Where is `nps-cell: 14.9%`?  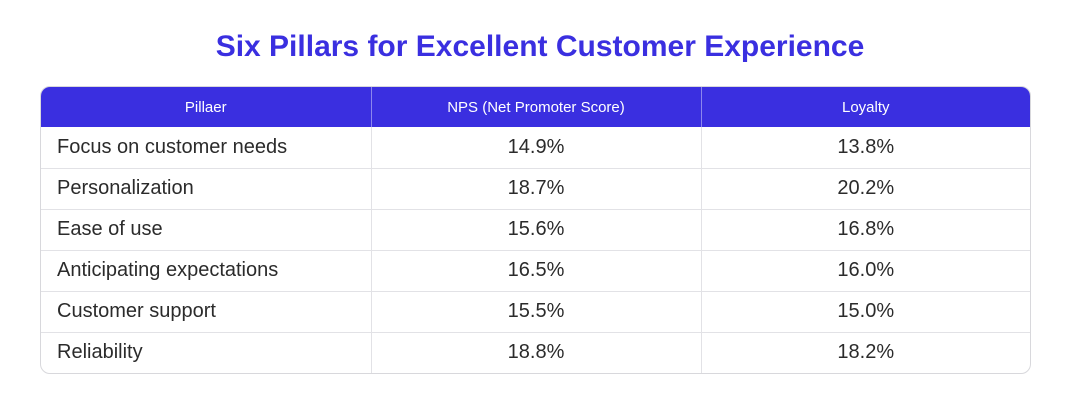
nps-cell: 14.9% is located at coordinates (535, 147).